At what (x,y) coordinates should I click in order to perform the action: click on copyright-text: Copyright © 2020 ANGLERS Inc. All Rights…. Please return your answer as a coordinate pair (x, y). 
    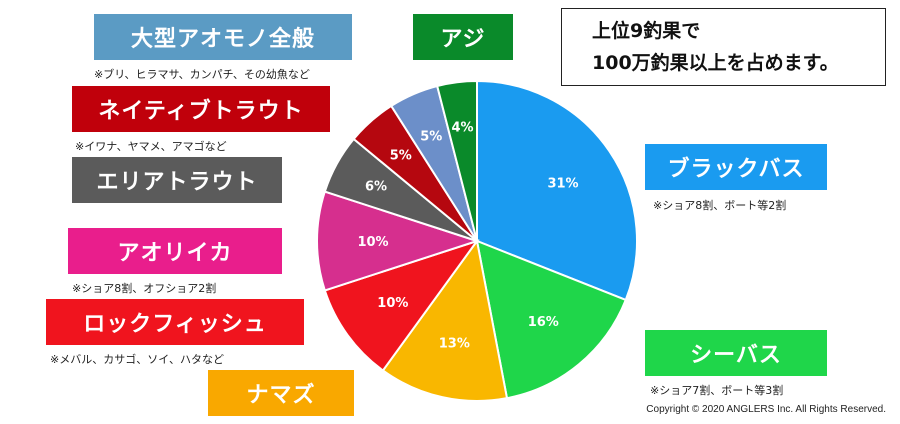
    Looking at the image, I should click on (766, 409).